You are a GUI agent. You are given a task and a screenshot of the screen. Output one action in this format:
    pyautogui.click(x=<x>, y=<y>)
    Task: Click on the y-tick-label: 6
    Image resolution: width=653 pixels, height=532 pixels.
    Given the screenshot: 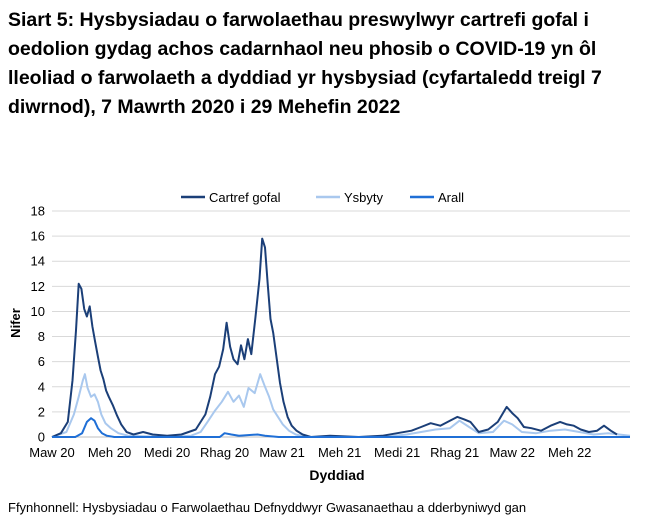 What is the action you would take?
    pyautogui.click(x=41, y=361)
    